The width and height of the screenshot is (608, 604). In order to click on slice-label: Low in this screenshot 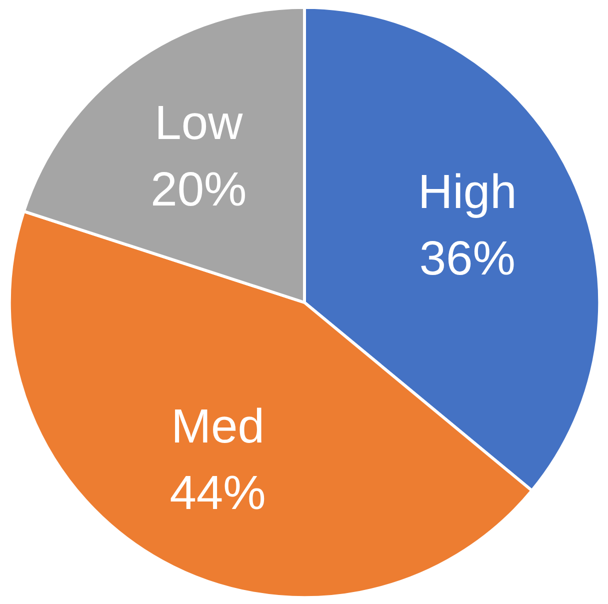, I will do `click(199, 123)`.